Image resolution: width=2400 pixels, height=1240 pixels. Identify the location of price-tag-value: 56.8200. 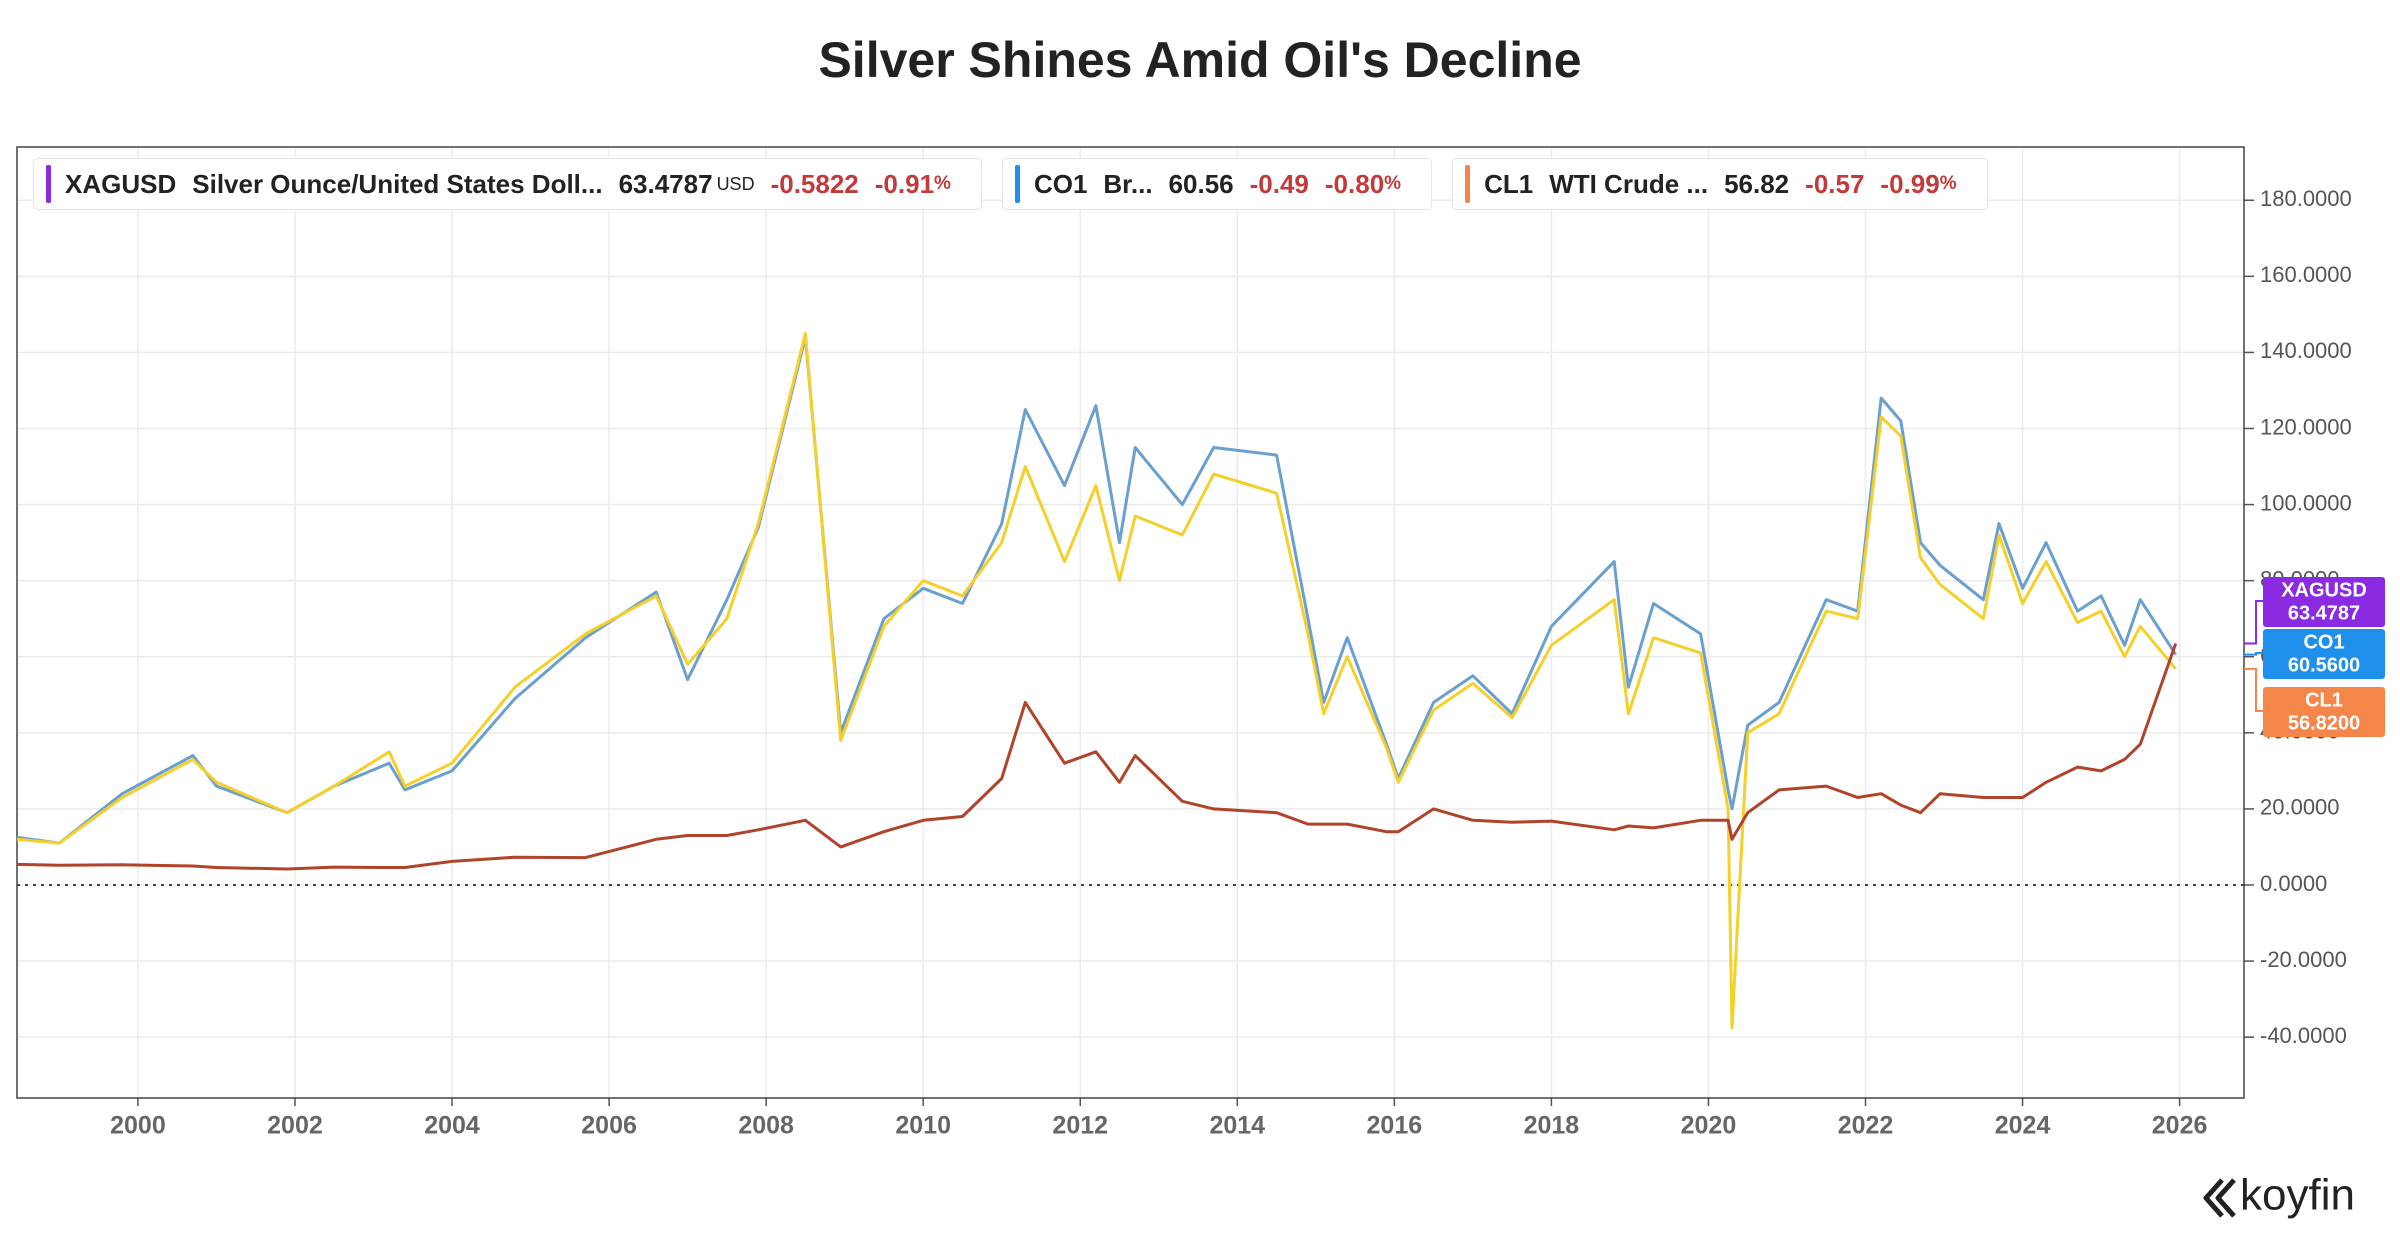
(2324, 723).